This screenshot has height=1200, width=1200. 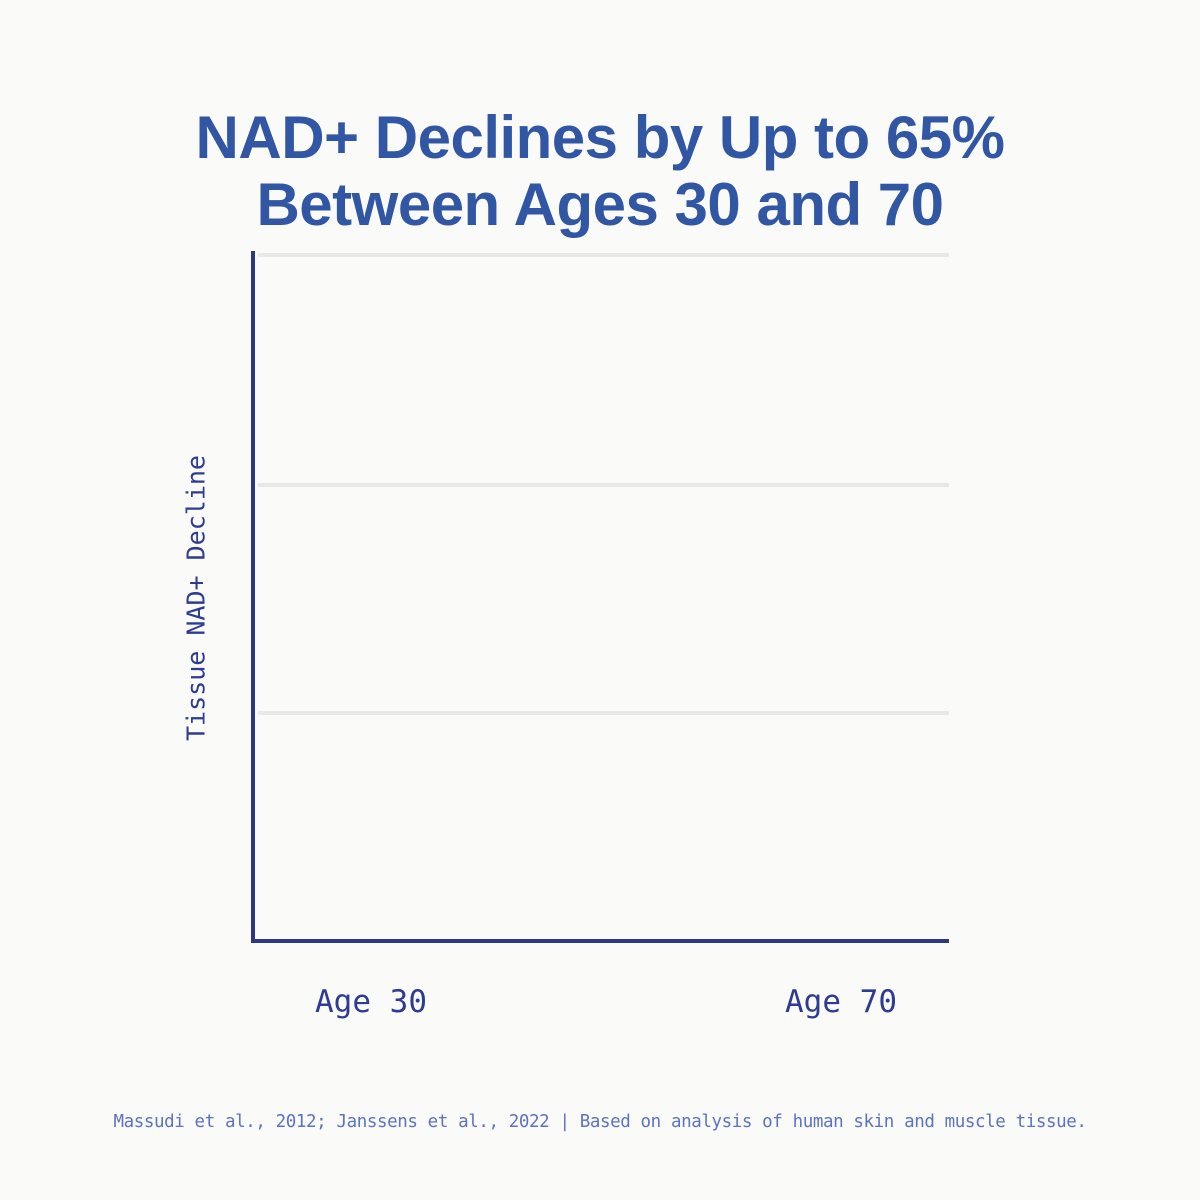 What do you see at coordinates (603, 255) in the screenshot?
I see `gridline-top` at bounding box center [603, 255].